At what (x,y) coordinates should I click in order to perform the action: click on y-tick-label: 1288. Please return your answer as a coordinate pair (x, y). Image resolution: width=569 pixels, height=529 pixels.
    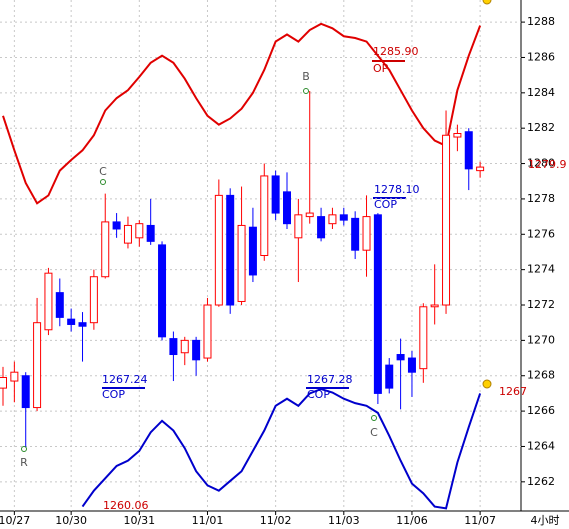
    Looking at the image, I should click on (541, 21).